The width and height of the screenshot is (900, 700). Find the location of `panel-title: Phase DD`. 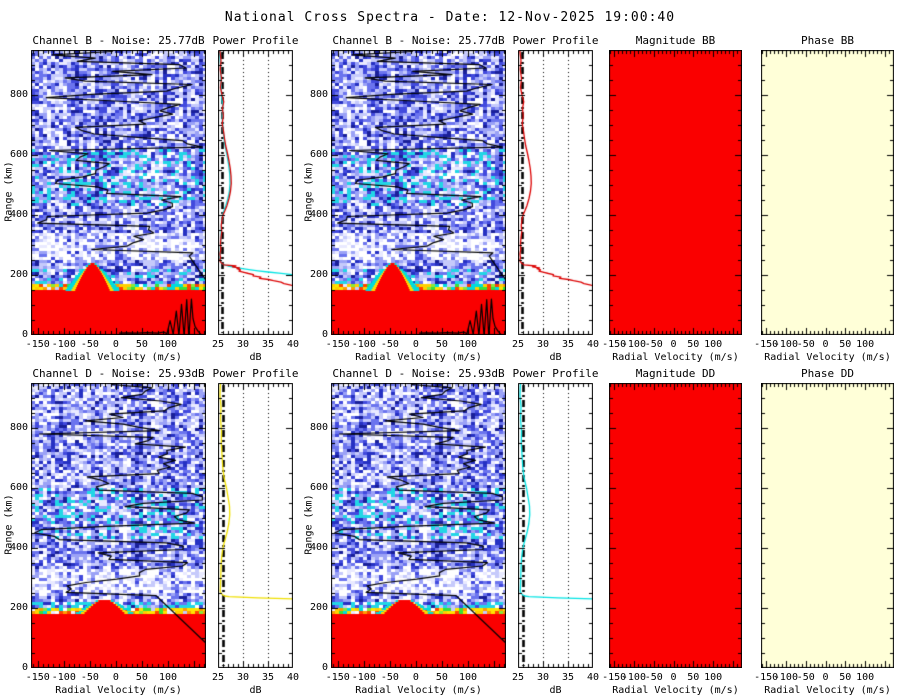

panel-title: Phase DD is located at coordinates (827, 373).